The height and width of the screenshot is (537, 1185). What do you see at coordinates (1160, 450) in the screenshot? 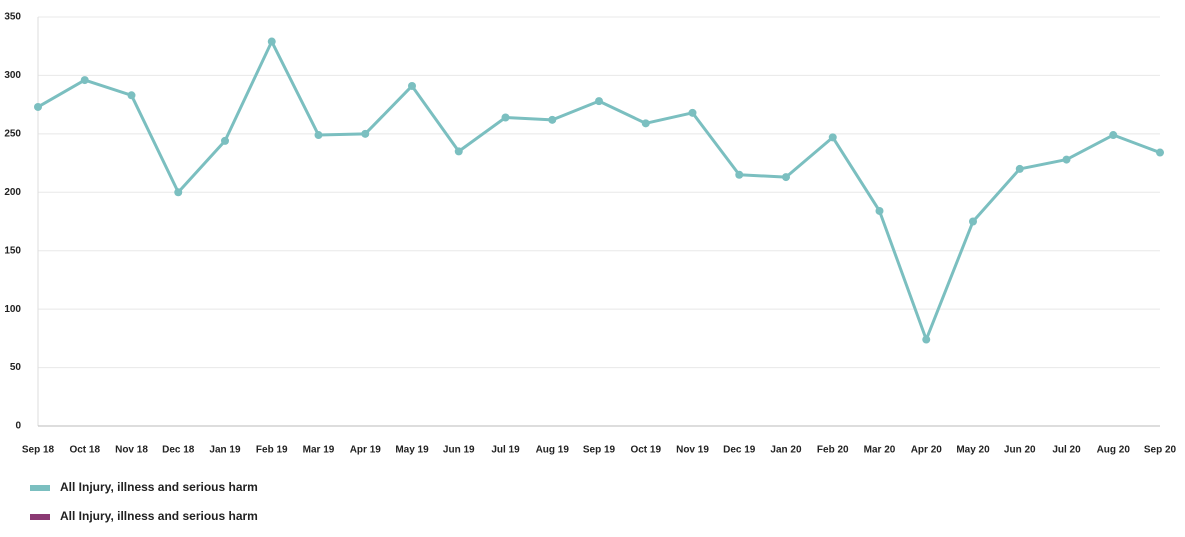
I see `x-tick-label: Sep 20` at bounding box center [1160, 450].